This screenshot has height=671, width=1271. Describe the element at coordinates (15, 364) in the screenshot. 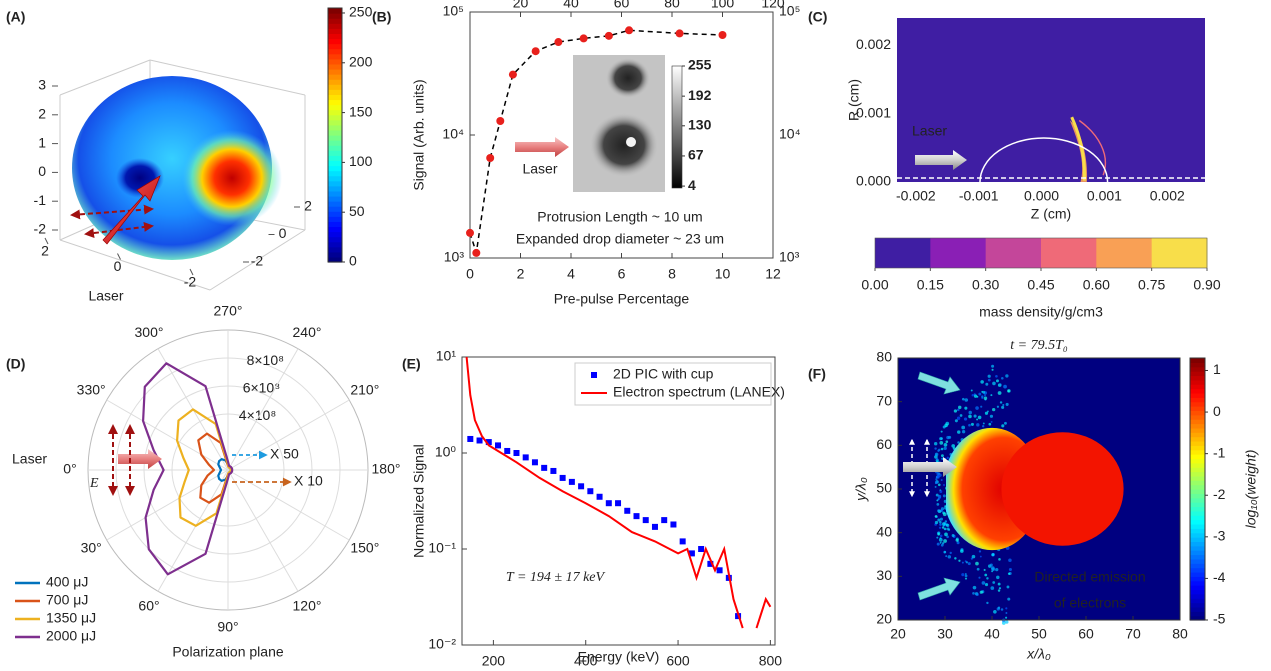

I see `panel-label: (D)` at that location.